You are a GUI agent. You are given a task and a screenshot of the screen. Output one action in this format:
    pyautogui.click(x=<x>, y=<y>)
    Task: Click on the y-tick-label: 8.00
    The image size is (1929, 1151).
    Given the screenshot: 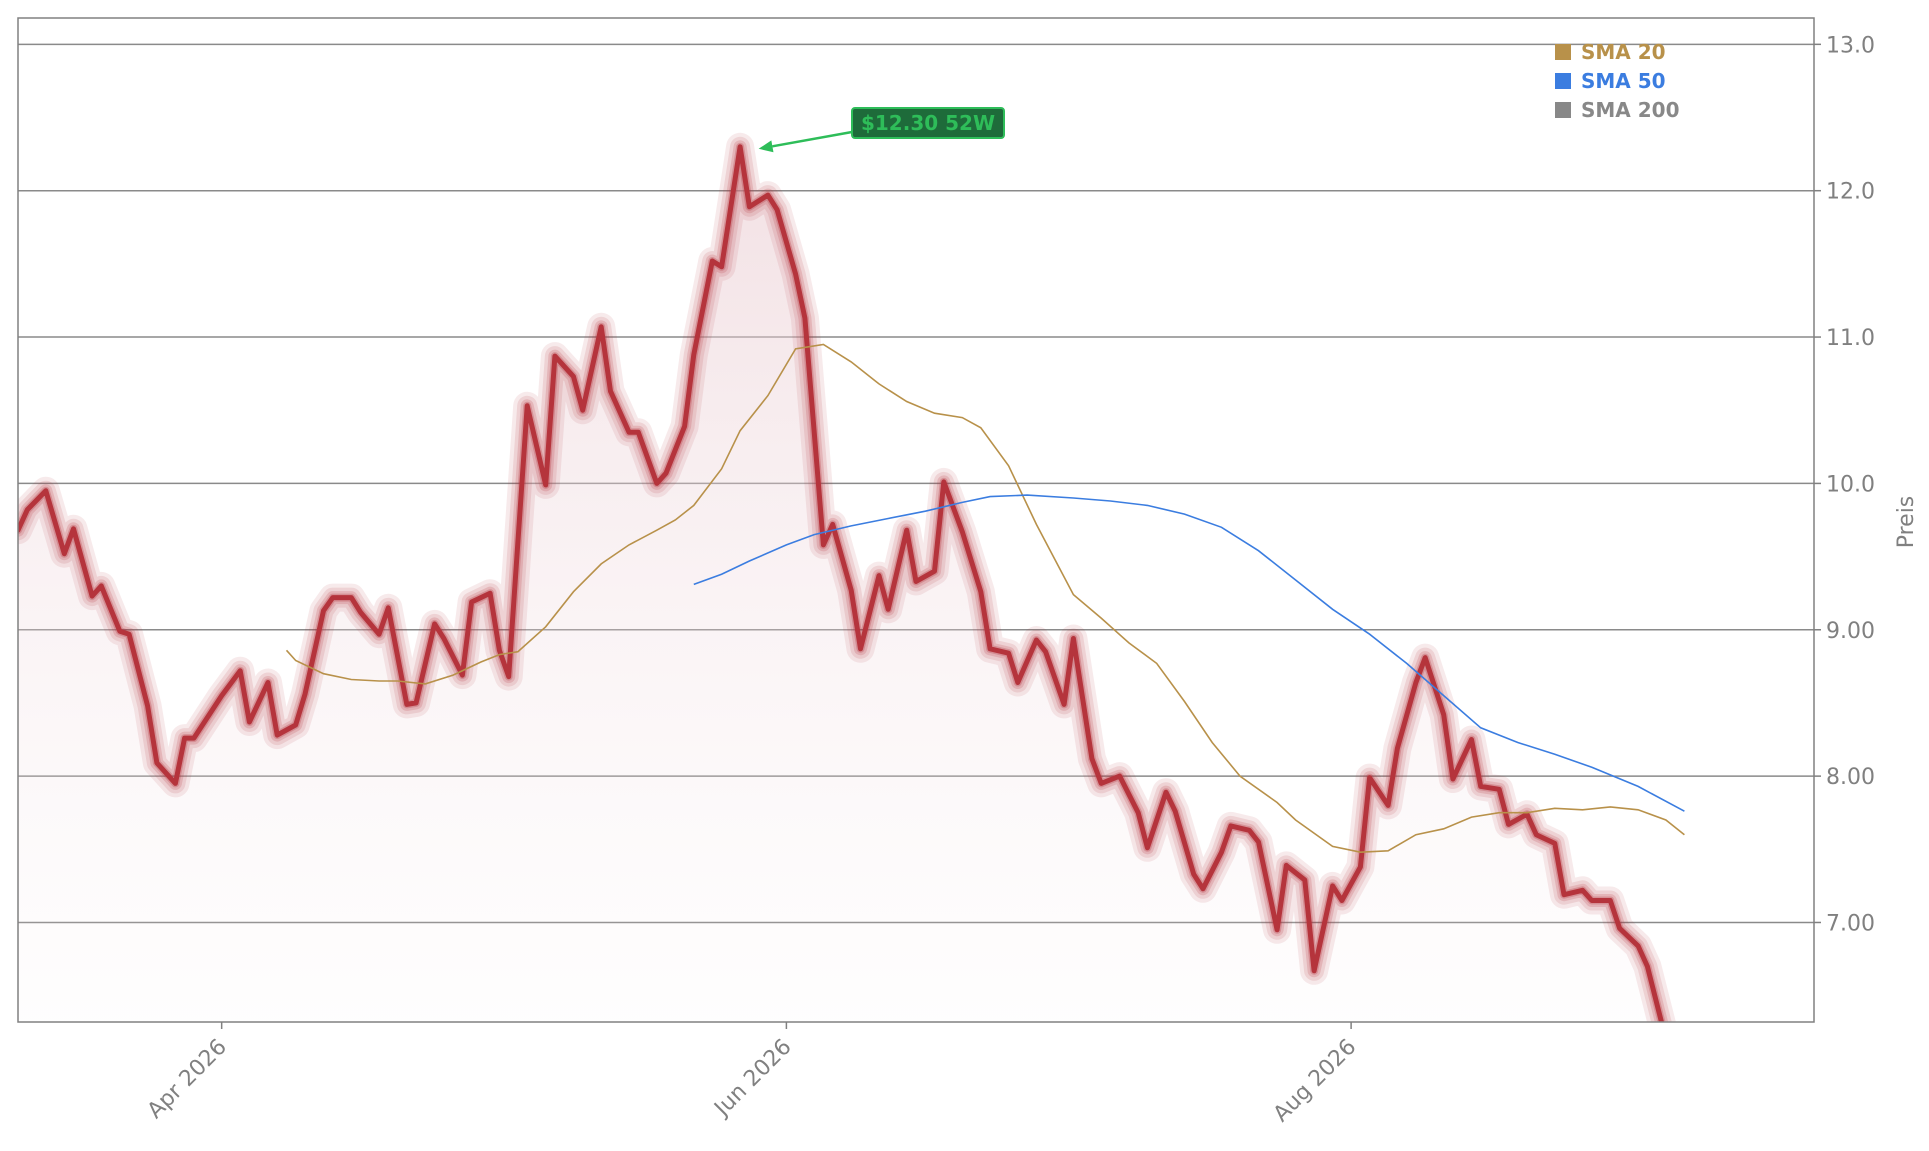 What is the action you would take?
    pyautogui.click(x=1850, y=777)
    